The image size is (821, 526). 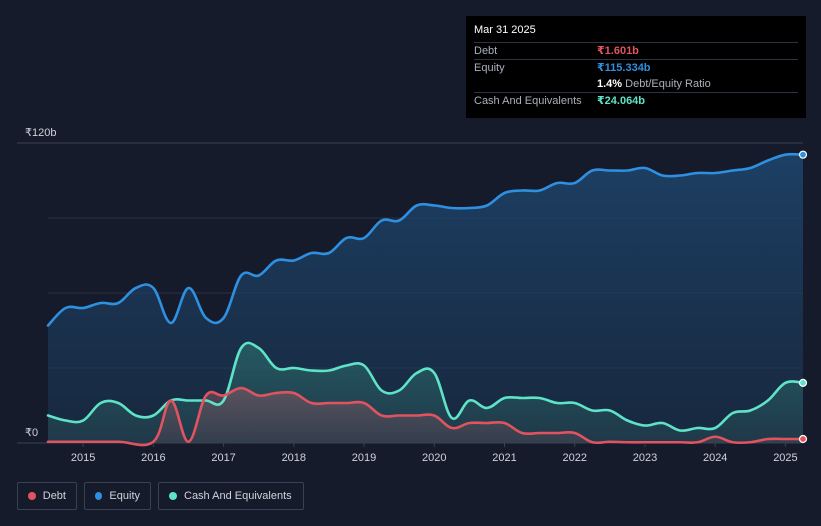 I want to click on x-tick-label: 2022, so click(x=575, y=458).